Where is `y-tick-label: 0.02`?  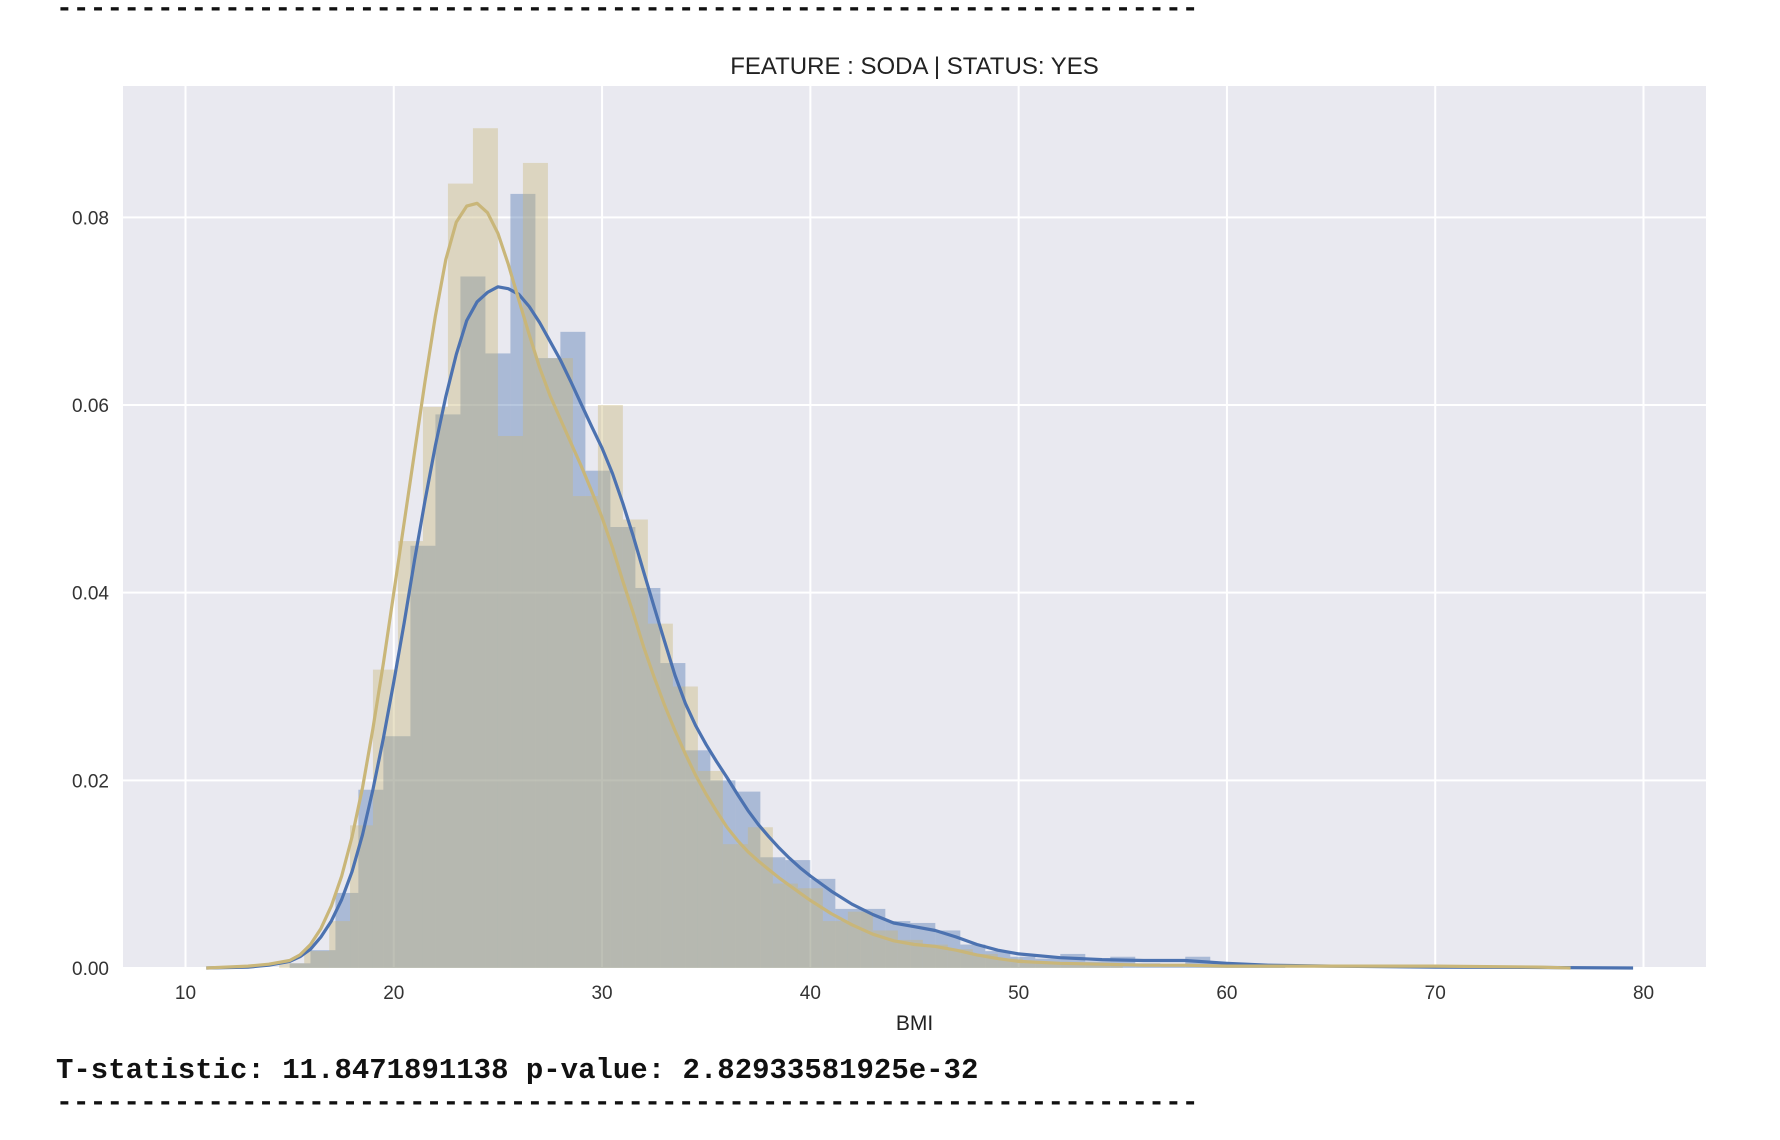 y-tick-label: 0.02 is located at coordinates (90, 781).